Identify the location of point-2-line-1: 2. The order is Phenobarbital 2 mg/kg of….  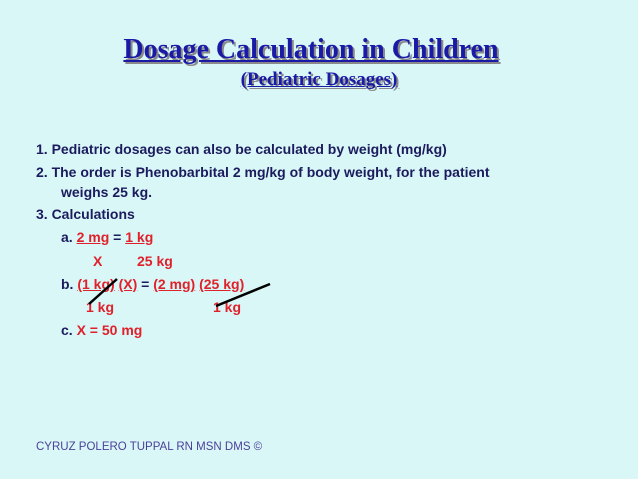
(263, 172).